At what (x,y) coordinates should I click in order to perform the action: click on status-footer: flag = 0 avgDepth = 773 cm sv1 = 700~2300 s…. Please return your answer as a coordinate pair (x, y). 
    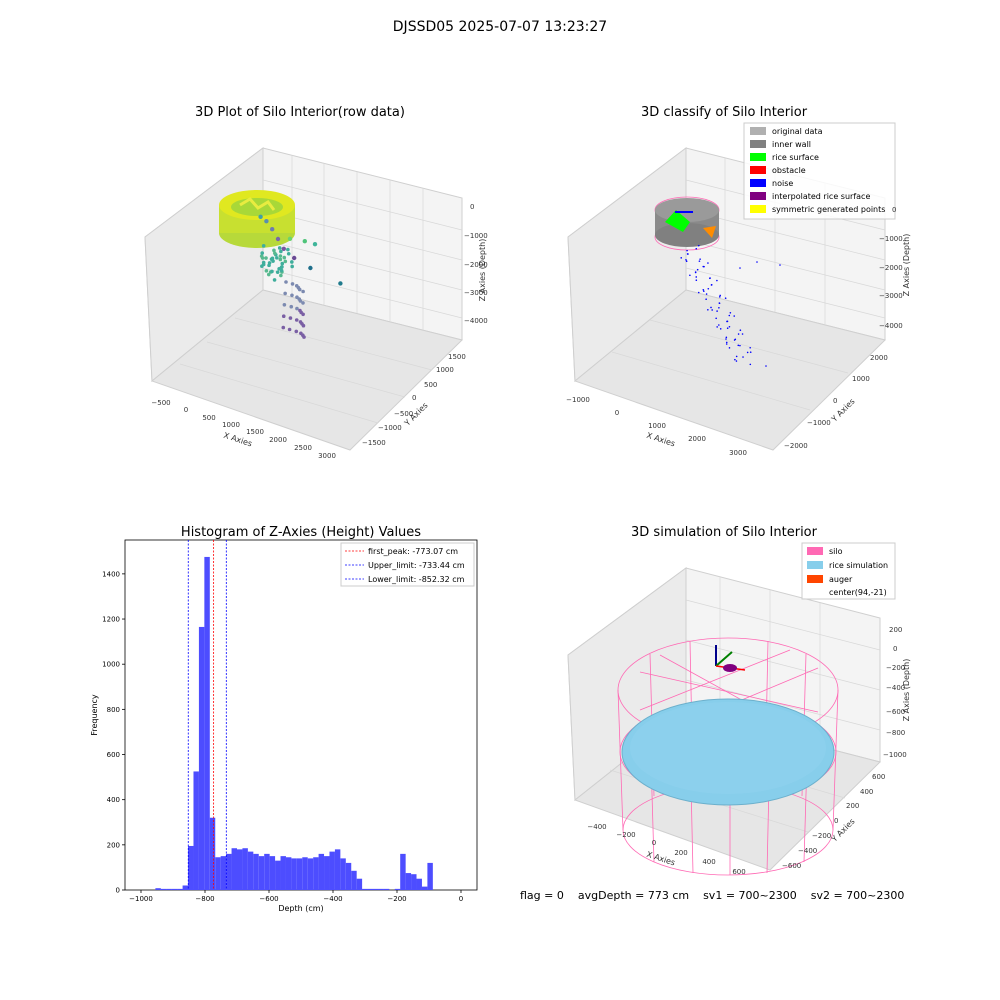
    Looking at the image, I should click on (719, 895).